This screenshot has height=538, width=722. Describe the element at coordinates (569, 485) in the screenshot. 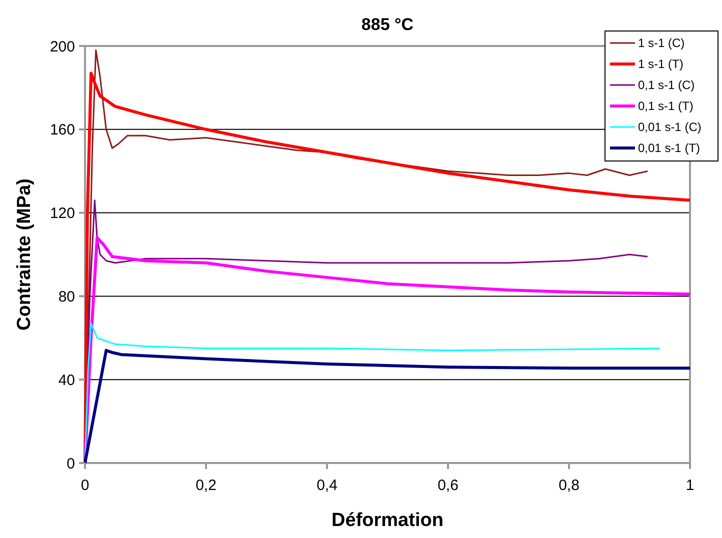

I see `x-tick-label: 0,8` at that location.